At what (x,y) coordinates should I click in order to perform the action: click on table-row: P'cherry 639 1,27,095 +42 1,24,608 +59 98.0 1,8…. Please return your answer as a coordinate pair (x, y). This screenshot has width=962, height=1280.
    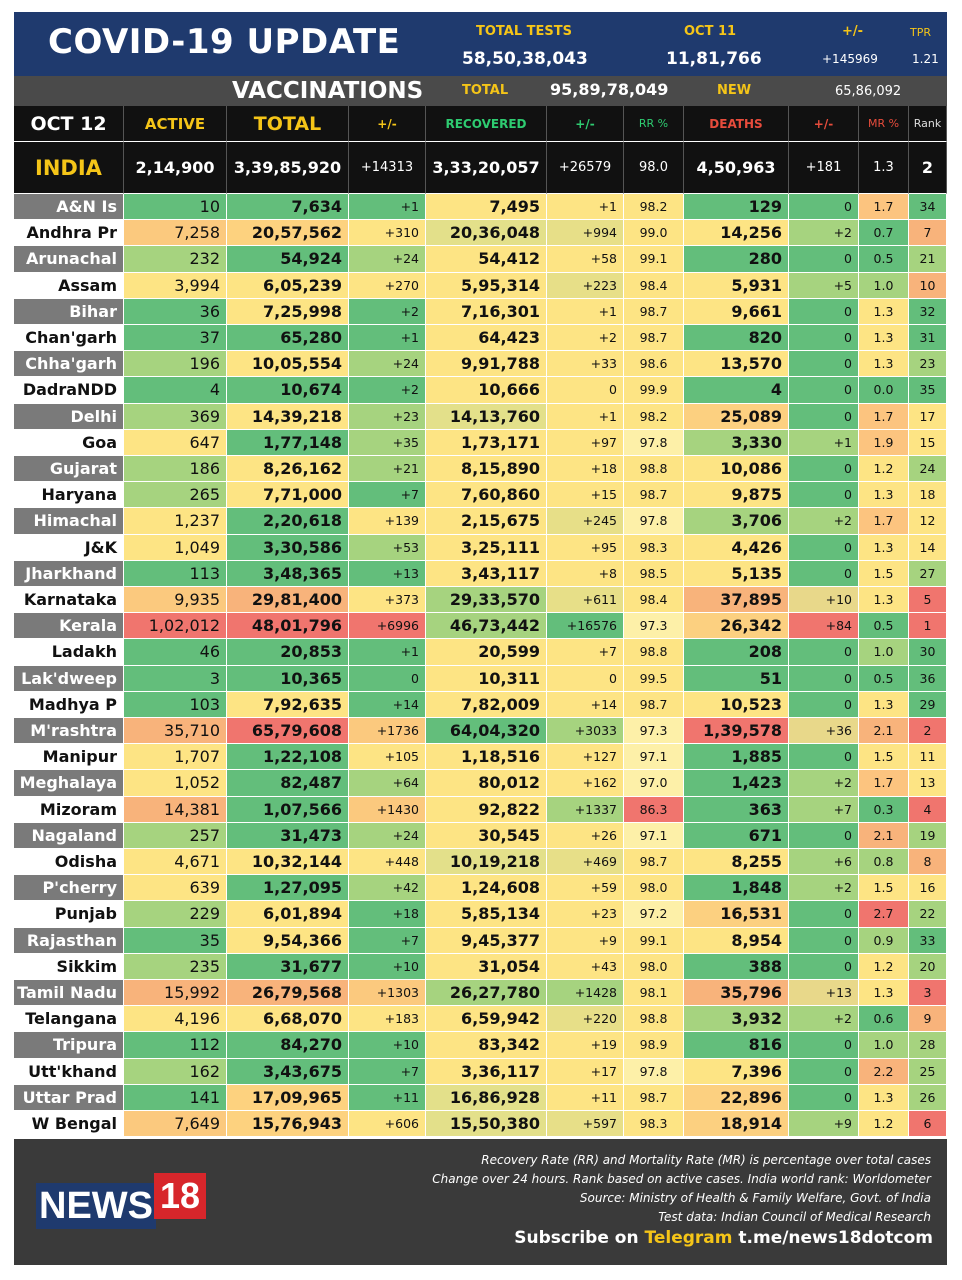
    Looking at the image, I should click on (480, 888).